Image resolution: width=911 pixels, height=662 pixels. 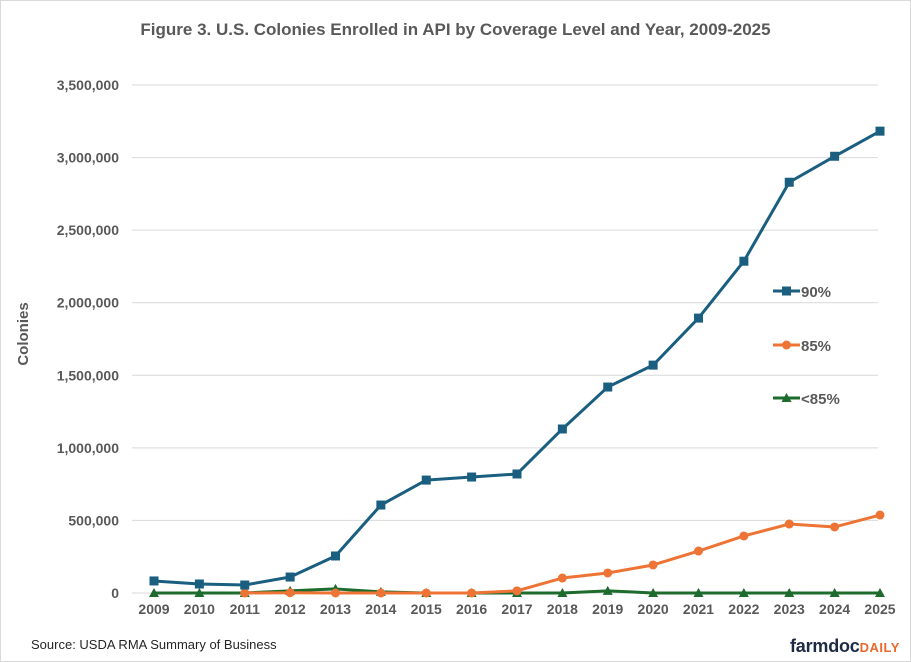 I want to click on x-tick-label: 2017, so click(x=516, y=609).